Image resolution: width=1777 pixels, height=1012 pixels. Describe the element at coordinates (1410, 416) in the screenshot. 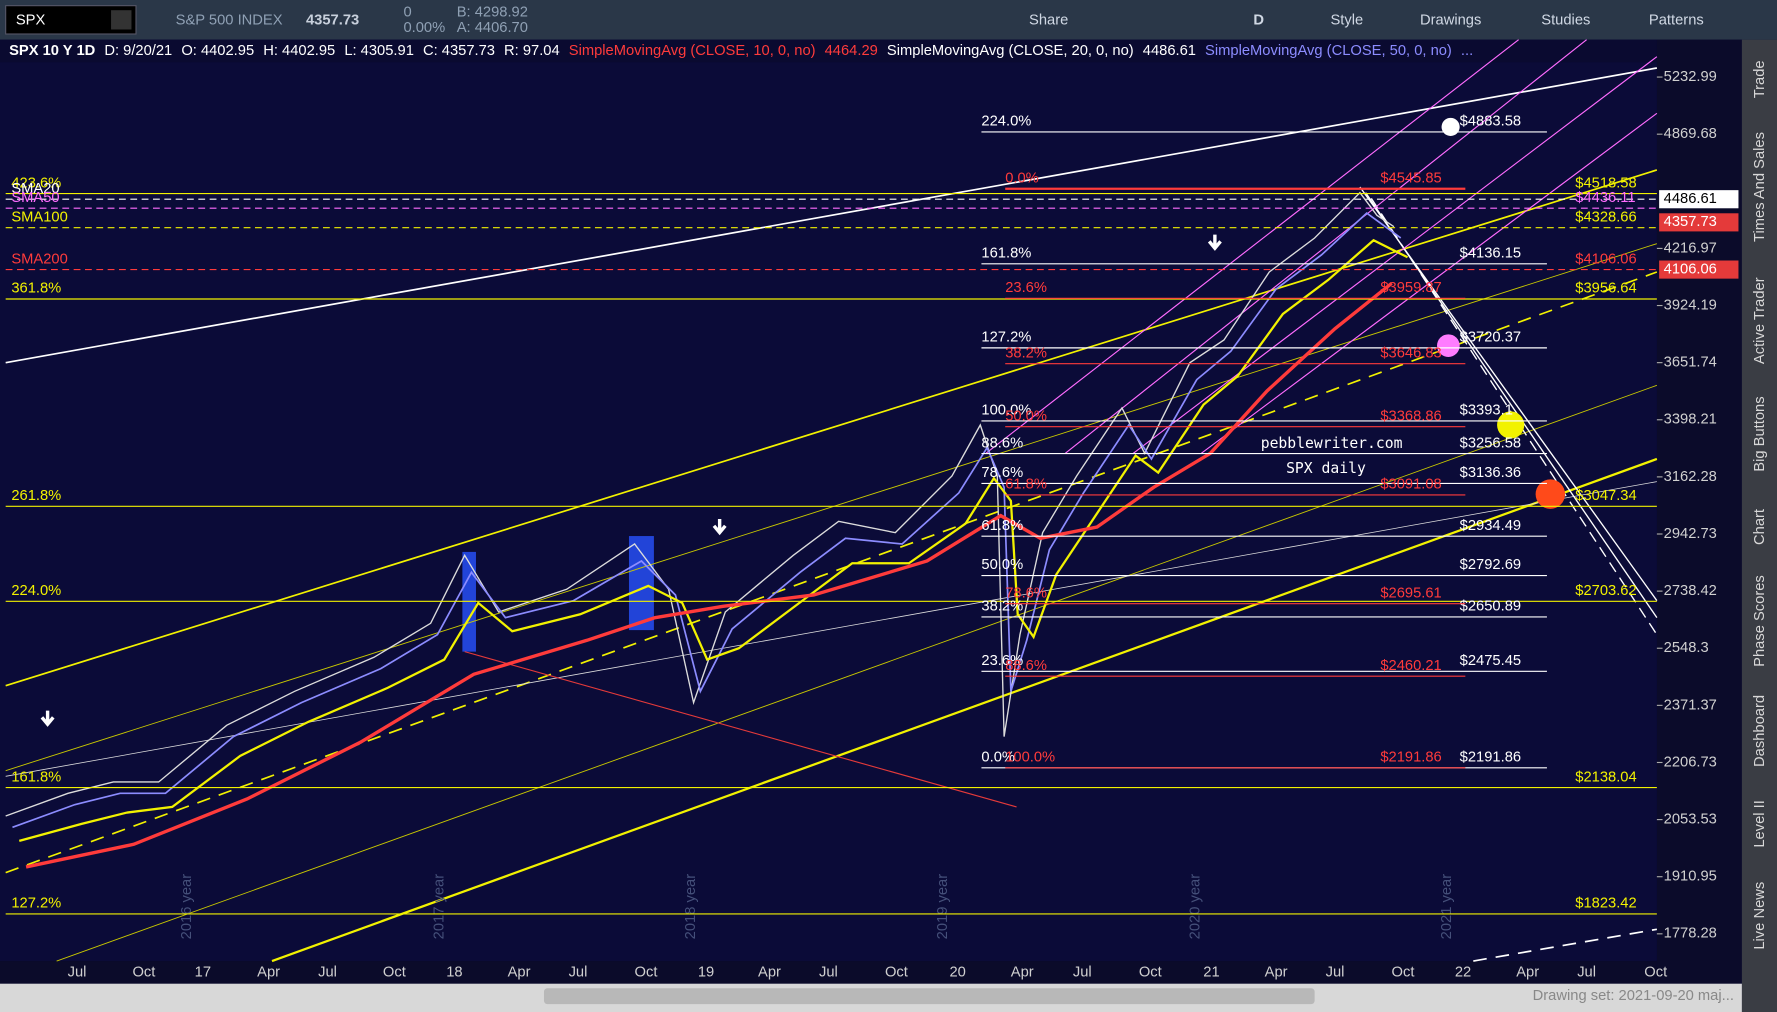

I see `fib-price: $3368.86` at that location.